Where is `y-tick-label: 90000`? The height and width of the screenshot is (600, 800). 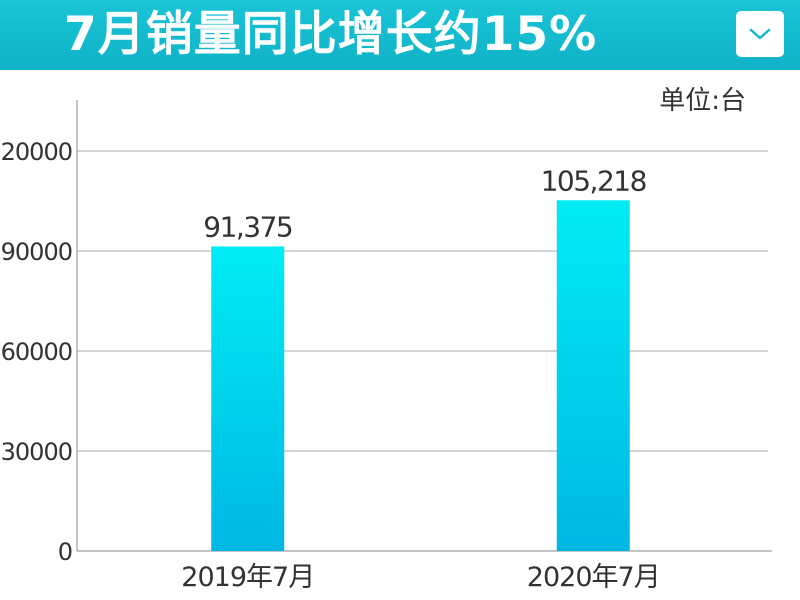 y-tick-label: 90000 is located at coordinates (36, 252).